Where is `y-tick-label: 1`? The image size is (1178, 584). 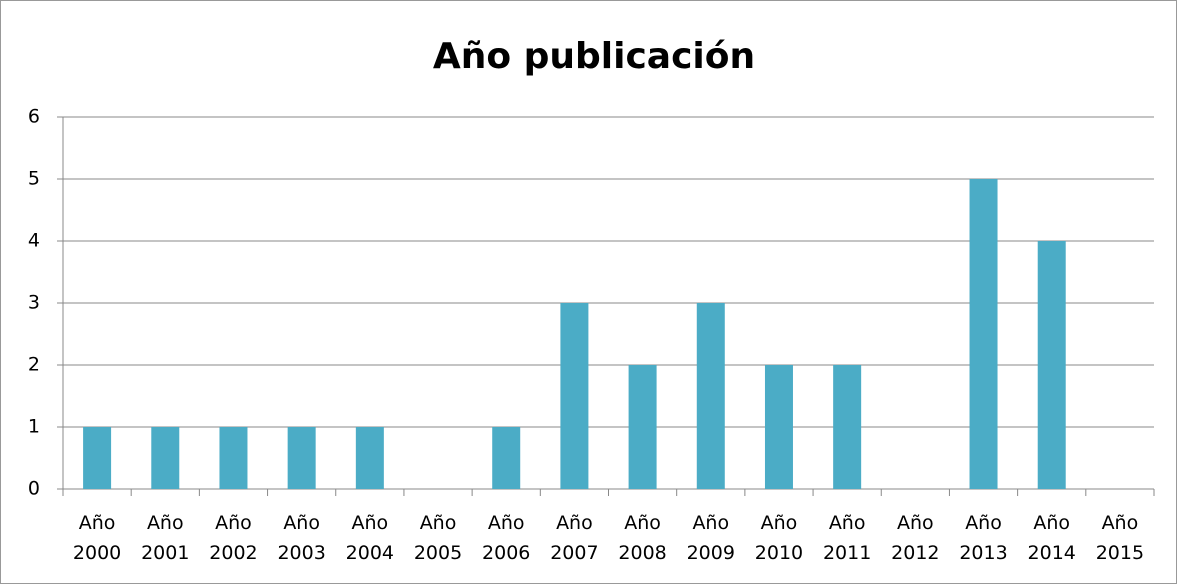
y-tick-label: 1 is located at coordinates (34, 427).